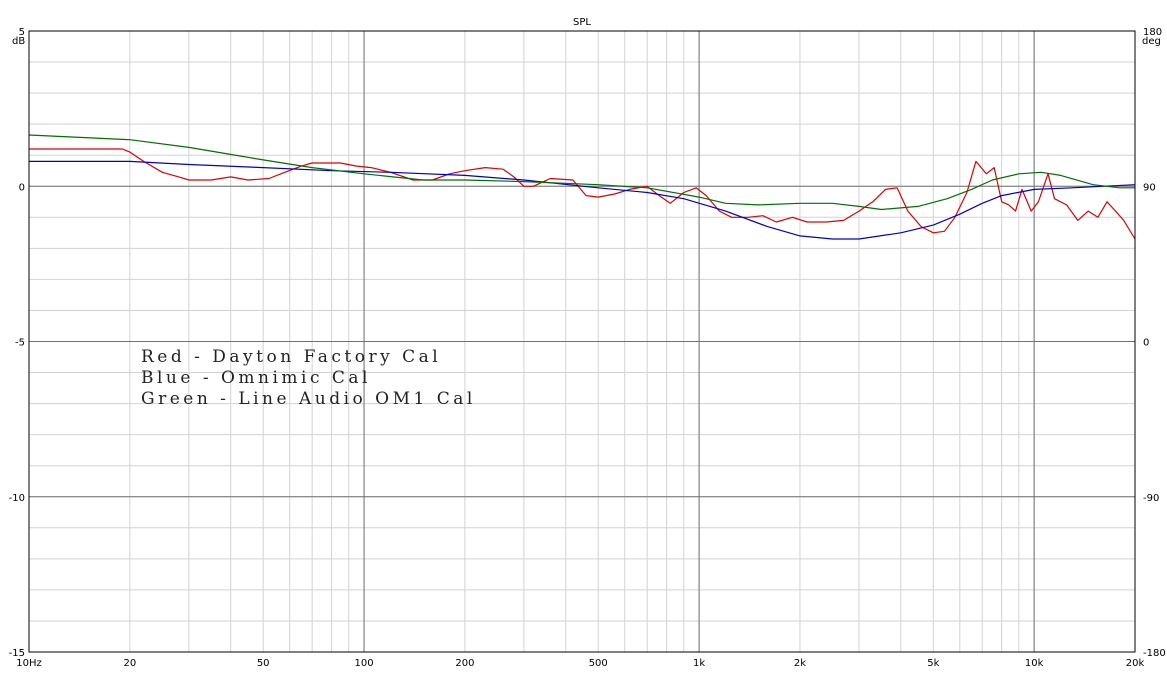 This screenshot has height=682, width=1167. What do you see at coordinates (17, 498) in the screenshot?
I see `y-tick-label: -10` at bounding box center [17, 498].